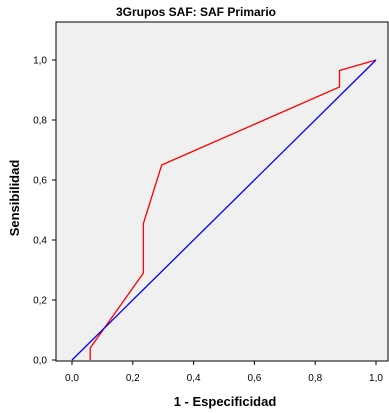 The image size is (389, 413). I want to click on x-tick-label: 0,0, so click(72, 378).